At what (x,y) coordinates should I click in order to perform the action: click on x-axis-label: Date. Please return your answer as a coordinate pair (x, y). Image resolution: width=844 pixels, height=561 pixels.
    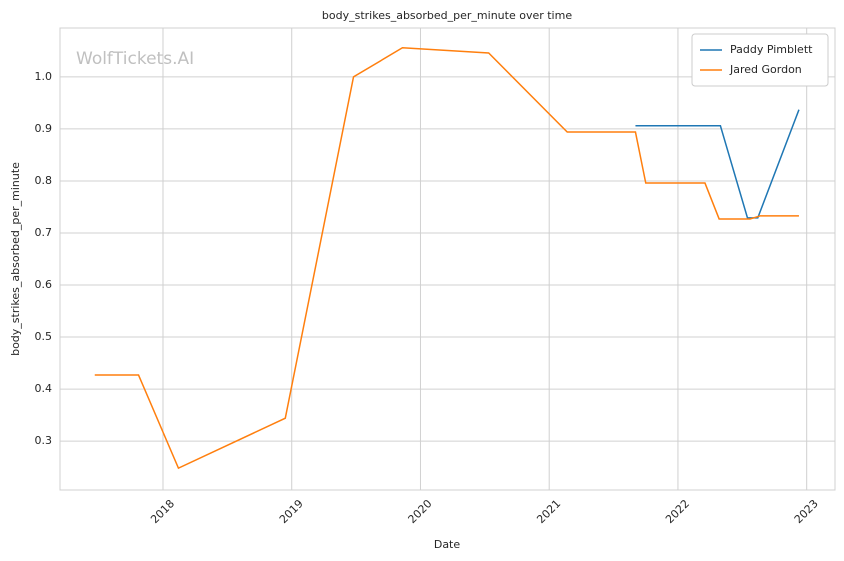
    Looking at the image, I should click on (447, 544).